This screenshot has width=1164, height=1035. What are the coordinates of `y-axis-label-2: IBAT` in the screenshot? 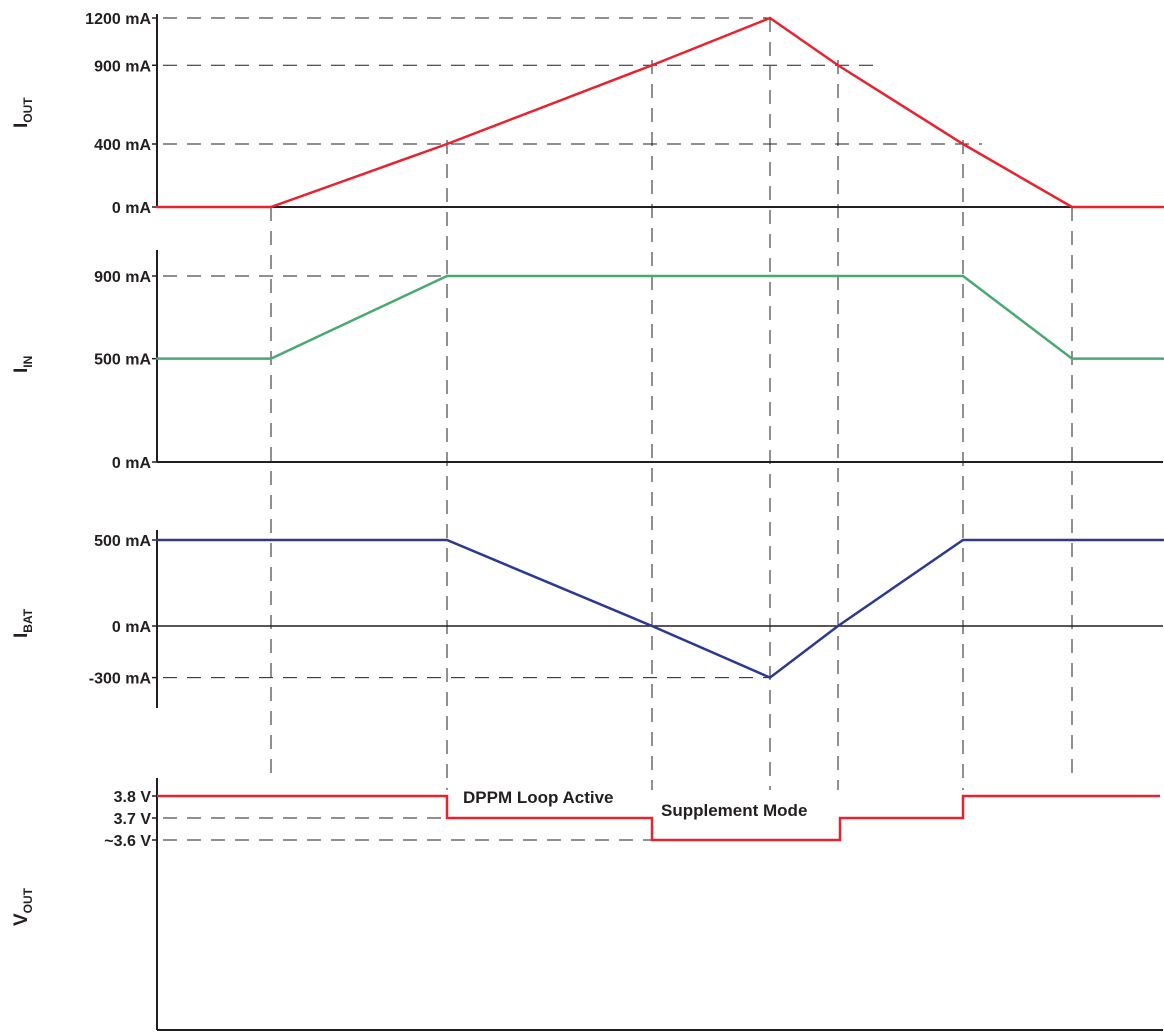 It's located at (23, 623).